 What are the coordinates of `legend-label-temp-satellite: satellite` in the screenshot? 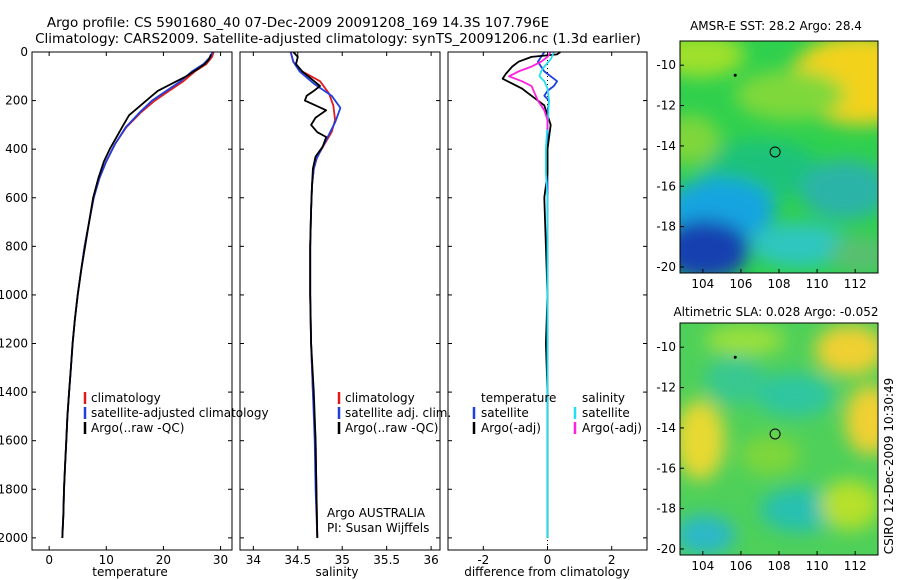 It's located at (505, 413).